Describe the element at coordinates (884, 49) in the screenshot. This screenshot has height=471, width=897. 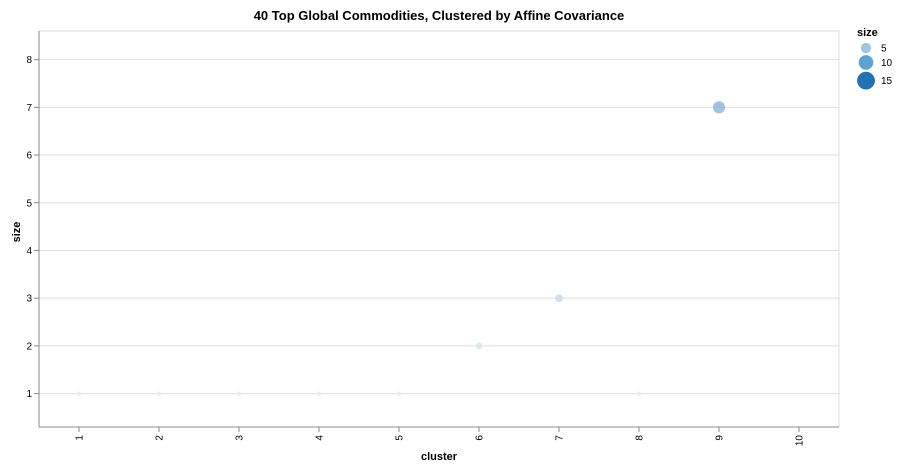
I see `legend-label: 5` at that location.